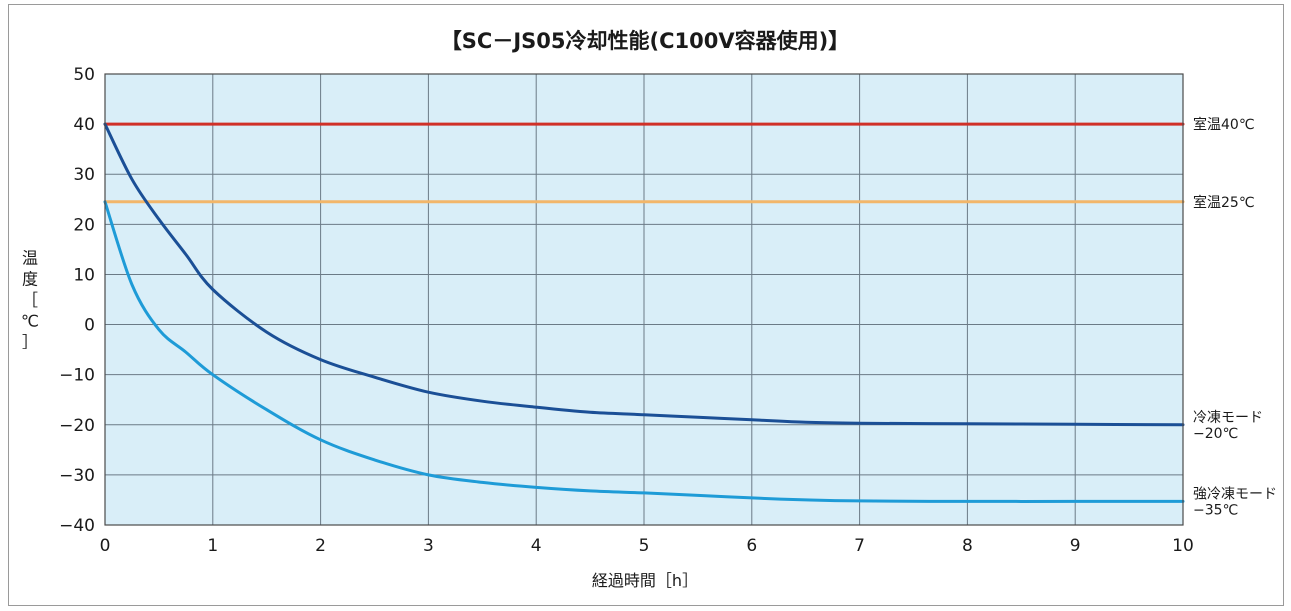 This screenshot has height=611, width=1291. I want to click on x-tick-label: 3, so click(428, 546).